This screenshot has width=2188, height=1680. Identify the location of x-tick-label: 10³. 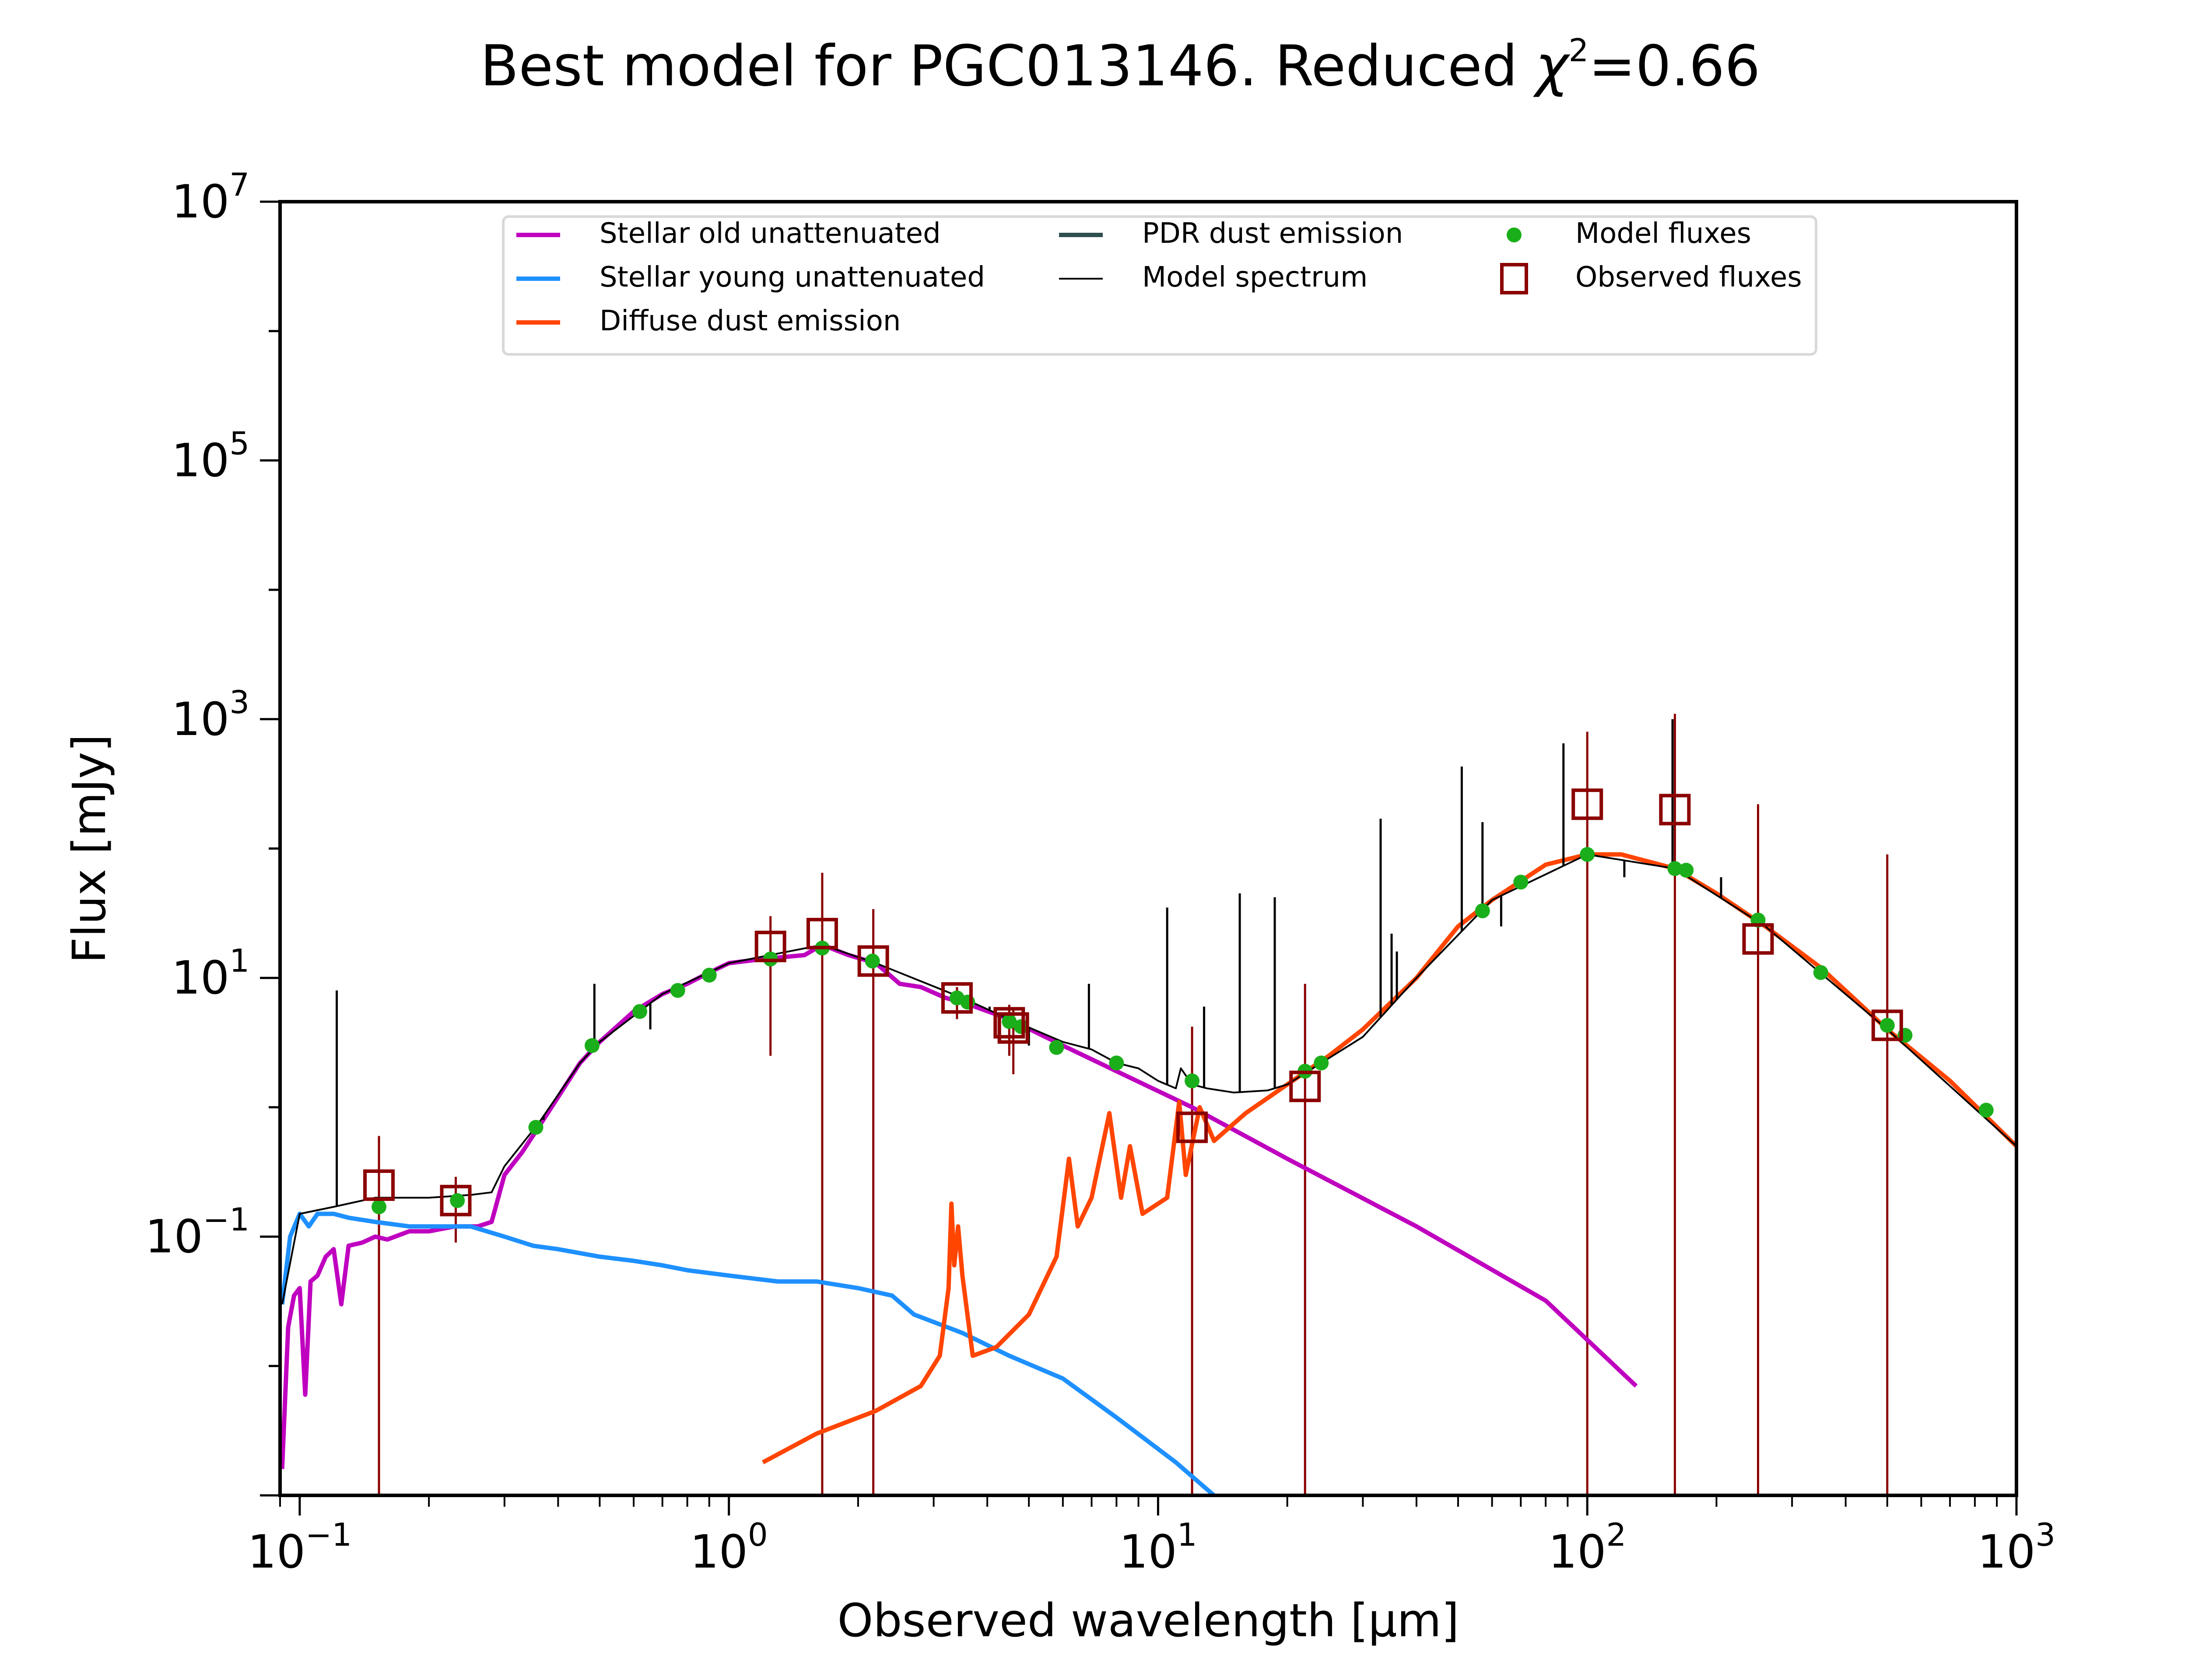
(2017, 1547).